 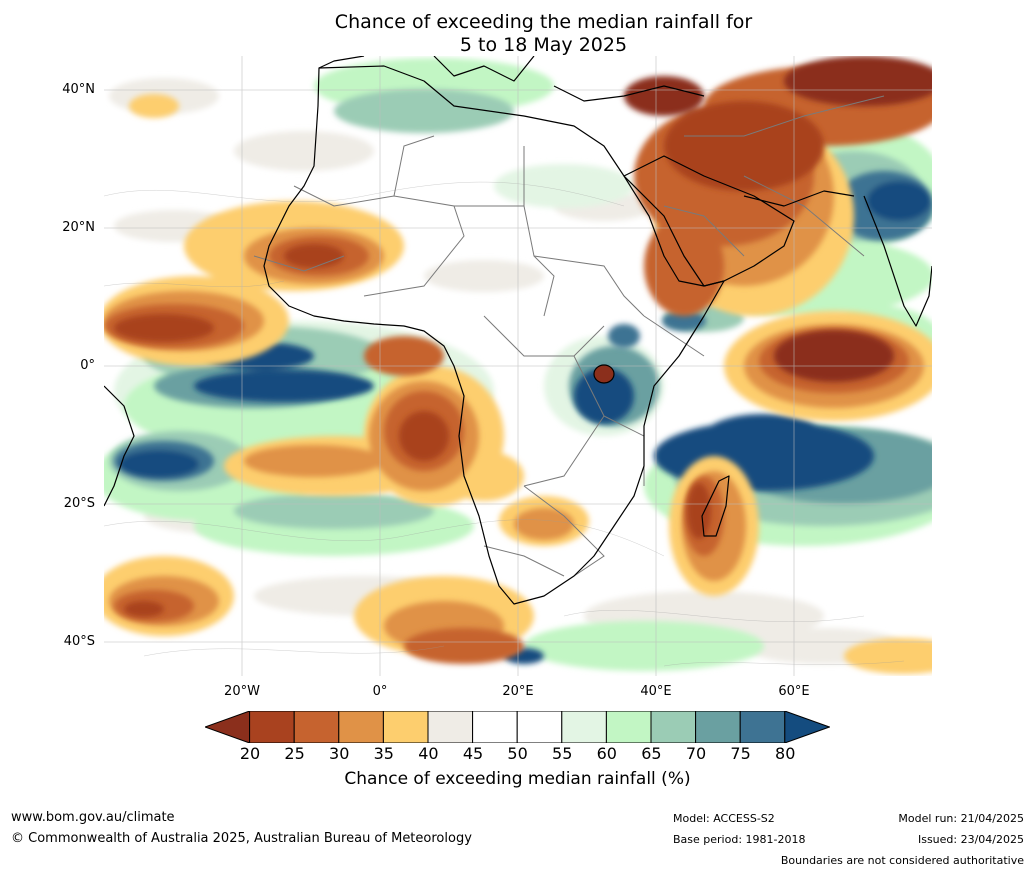 I want to click on colorbar-tick-20: 20, so click(x=250, y=753).